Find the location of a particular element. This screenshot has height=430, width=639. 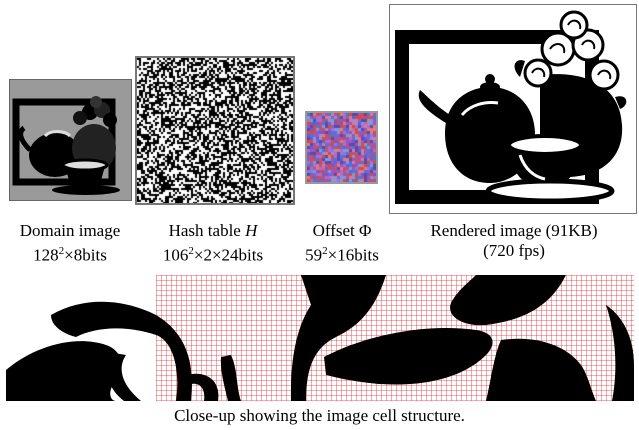

hash-caption-line2: 1062×2×24bits is located at coordinates (213, 253).